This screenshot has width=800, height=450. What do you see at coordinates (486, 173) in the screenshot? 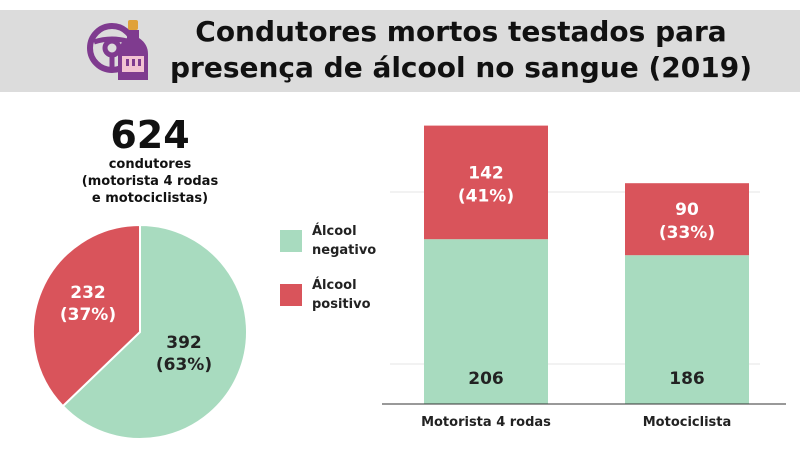
I see `bar-label-positive-0: 142` at bounding box center [486, 173].